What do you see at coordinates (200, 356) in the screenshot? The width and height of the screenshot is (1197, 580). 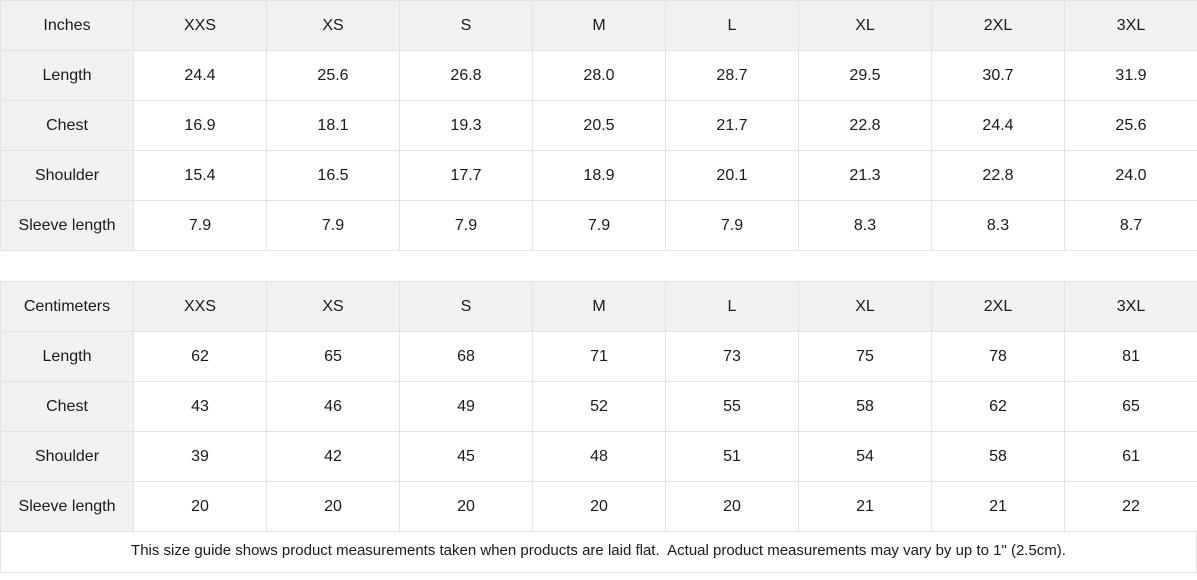 I see `cell-length-xxs: 62` at bounding box center [200, 356].